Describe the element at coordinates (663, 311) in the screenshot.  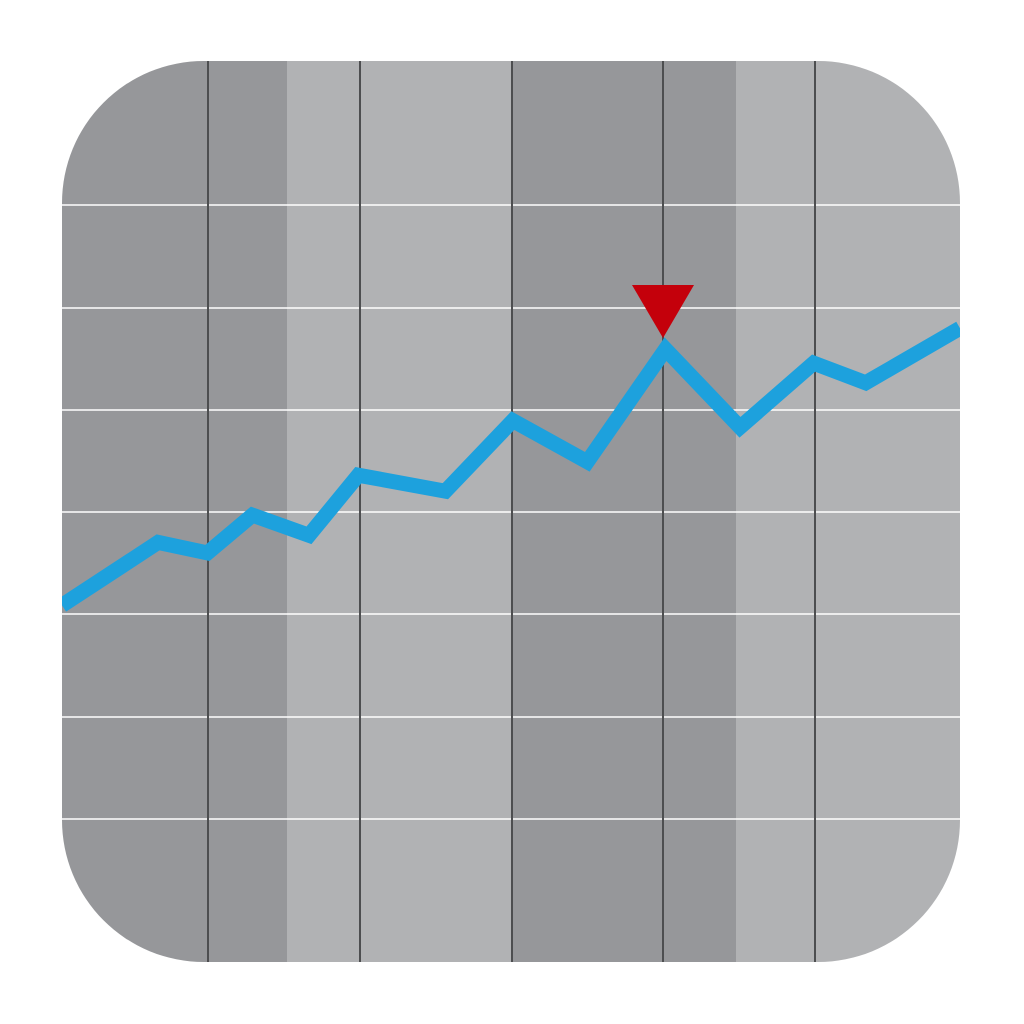
I see `down-triangle-icon` at that location.